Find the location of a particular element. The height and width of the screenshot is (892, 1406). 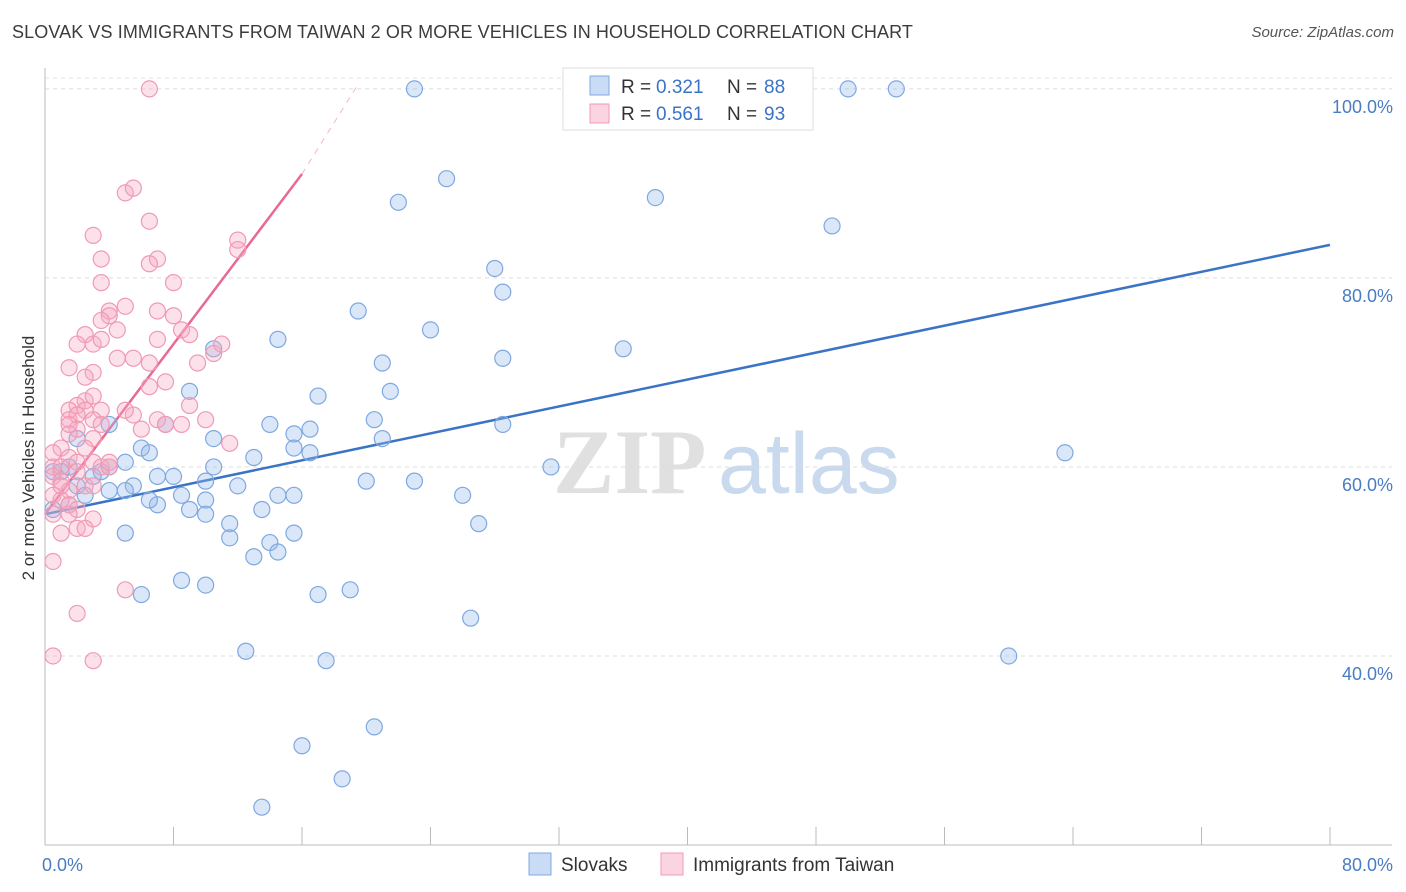

y-tick-label-3: 40.0% is located at coordinates (1367, 674).